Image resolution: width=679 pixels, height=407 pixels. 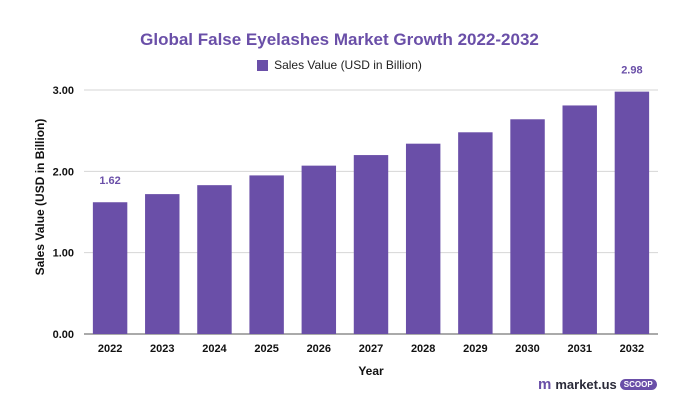 I want to click on y-axis-ticks: 0.00 1.00 2.00 3.00, so click(x=63, y=213).